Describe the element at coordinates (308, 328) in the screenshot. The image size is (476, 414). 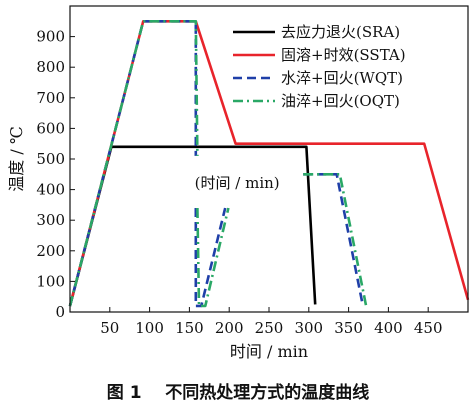
I see `x-tick-label: 300` at that location.